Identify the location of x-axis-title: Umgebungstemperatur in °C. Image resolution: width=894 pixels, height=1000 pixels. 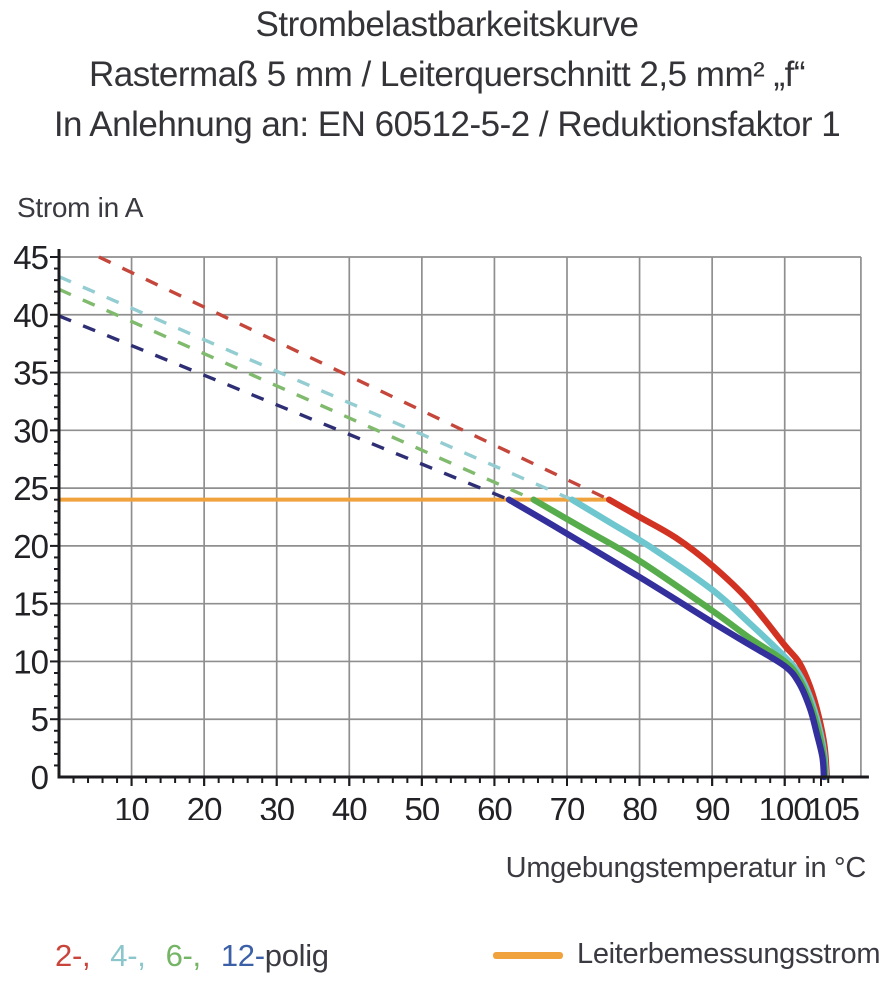
(686, 868).